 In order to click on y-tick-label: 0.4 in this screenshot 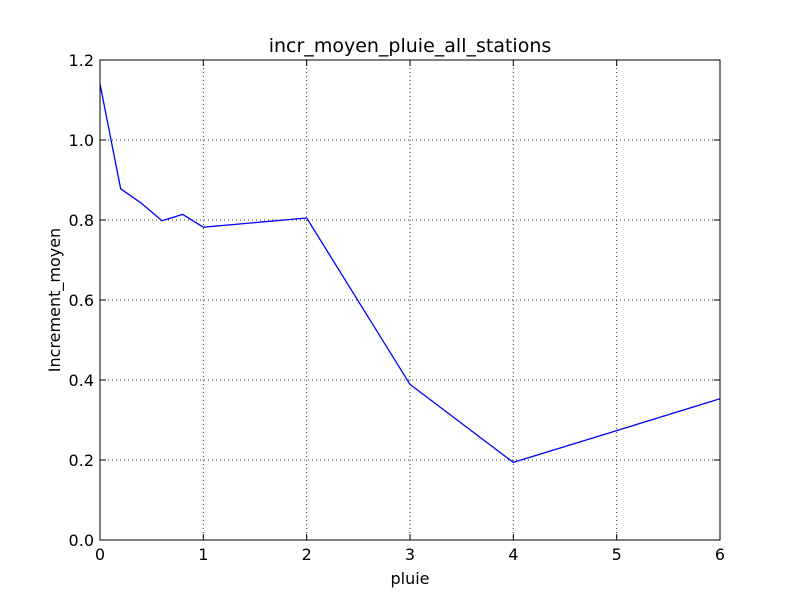, I will do `click(81, 380)`.